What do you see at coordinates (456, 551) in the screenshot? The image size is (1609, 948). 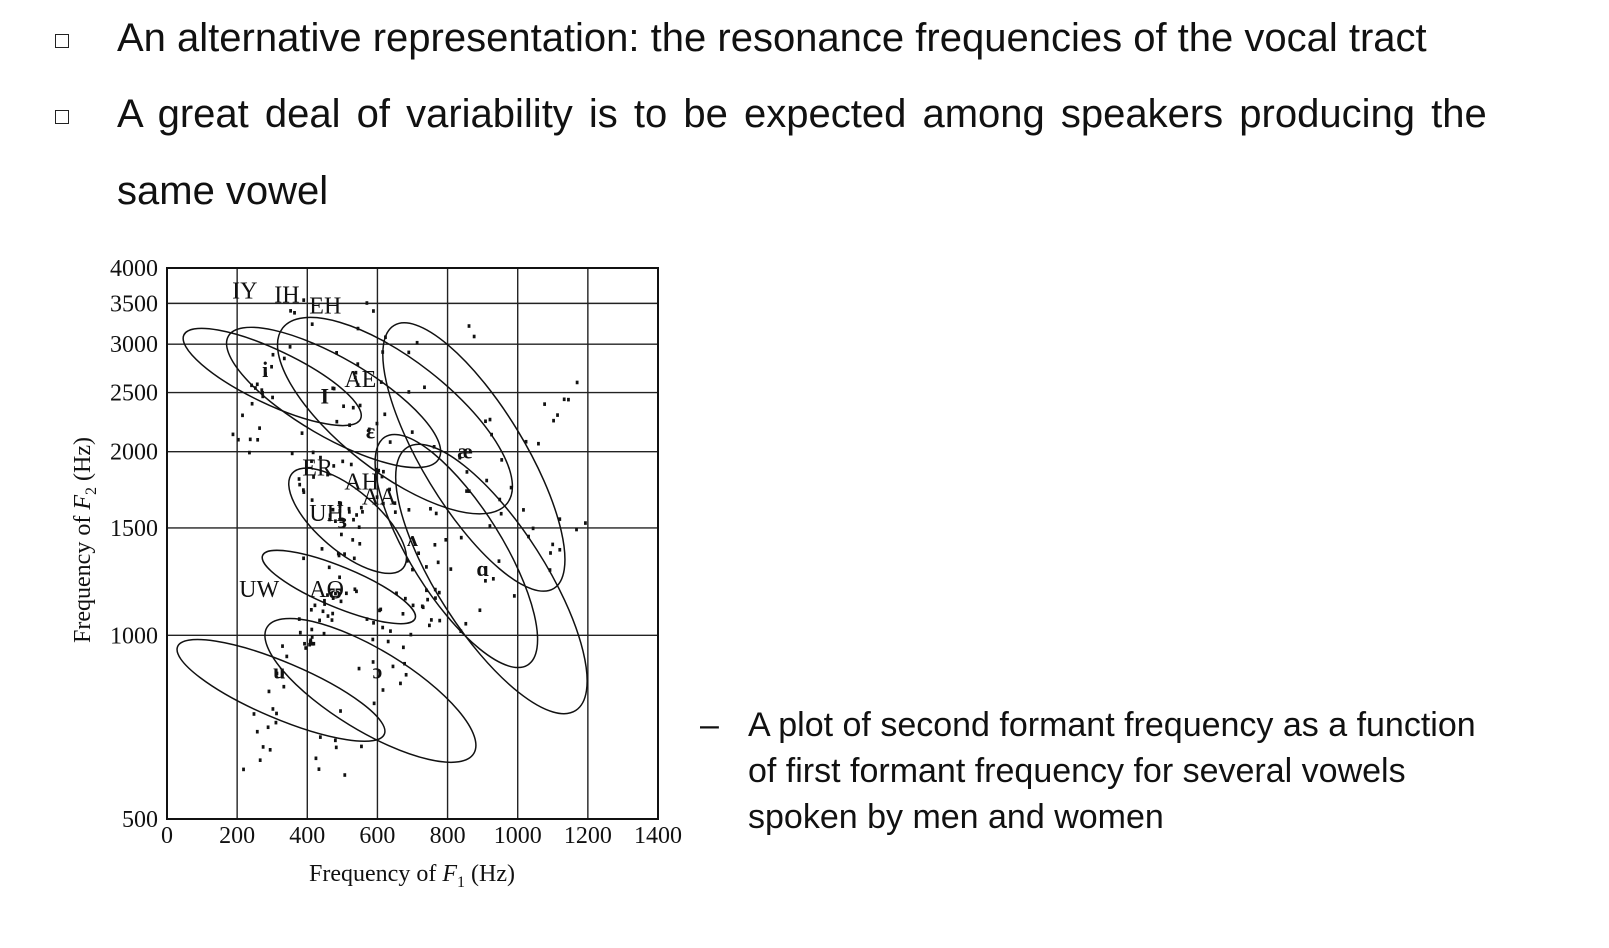 I see `region-ellipse-ah` at bounding box center [456, 551].